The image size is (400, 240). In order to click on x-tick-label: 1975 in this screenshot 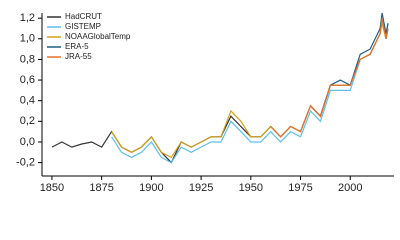, I will do `click(300, 188)`.